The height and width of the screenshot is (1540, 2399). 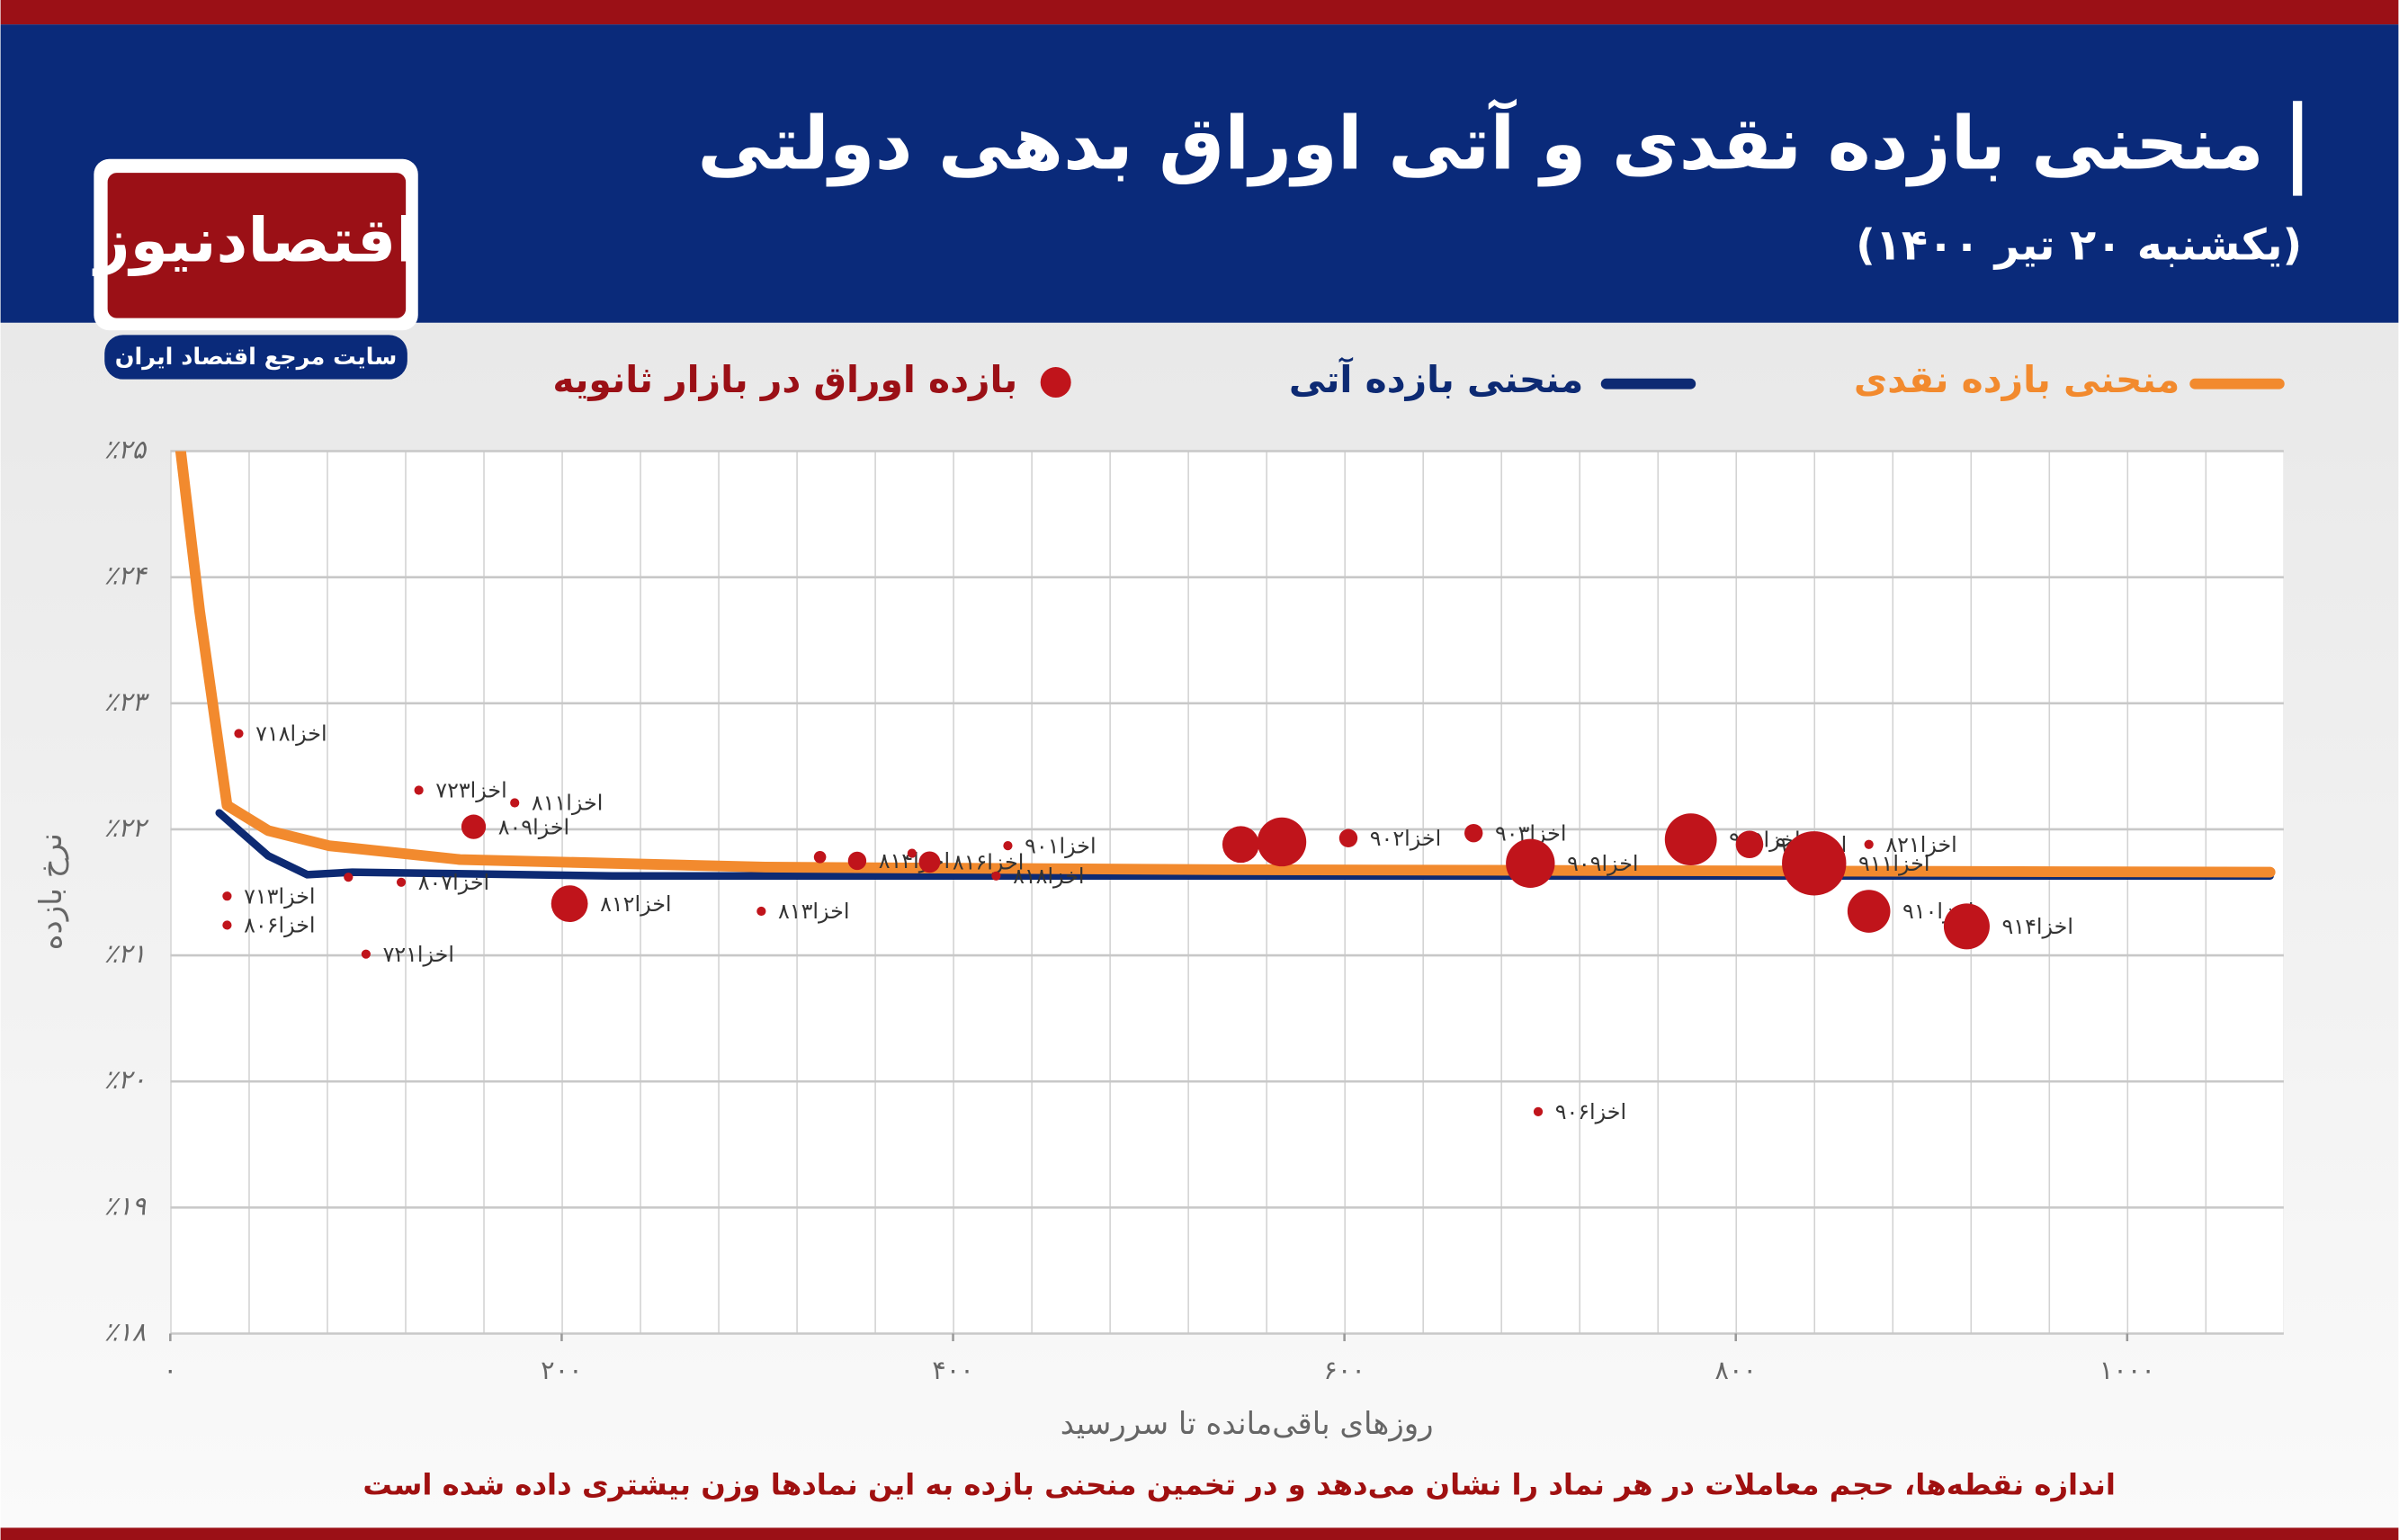 What do you see at coordinates (1436, 379) in the screenshot?
I see `legend-label: منحنی بازده آتی` at bounding box center [1436, 379].